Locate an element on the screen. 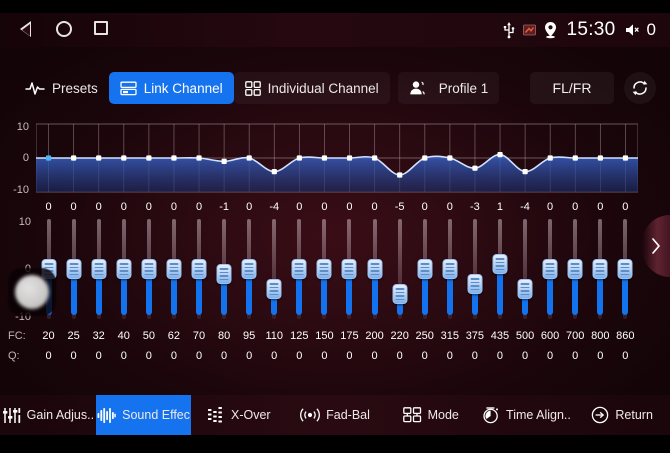 This screenshot has height=453, width=670. fc-value: 200 is located at coordinates (374, 336).